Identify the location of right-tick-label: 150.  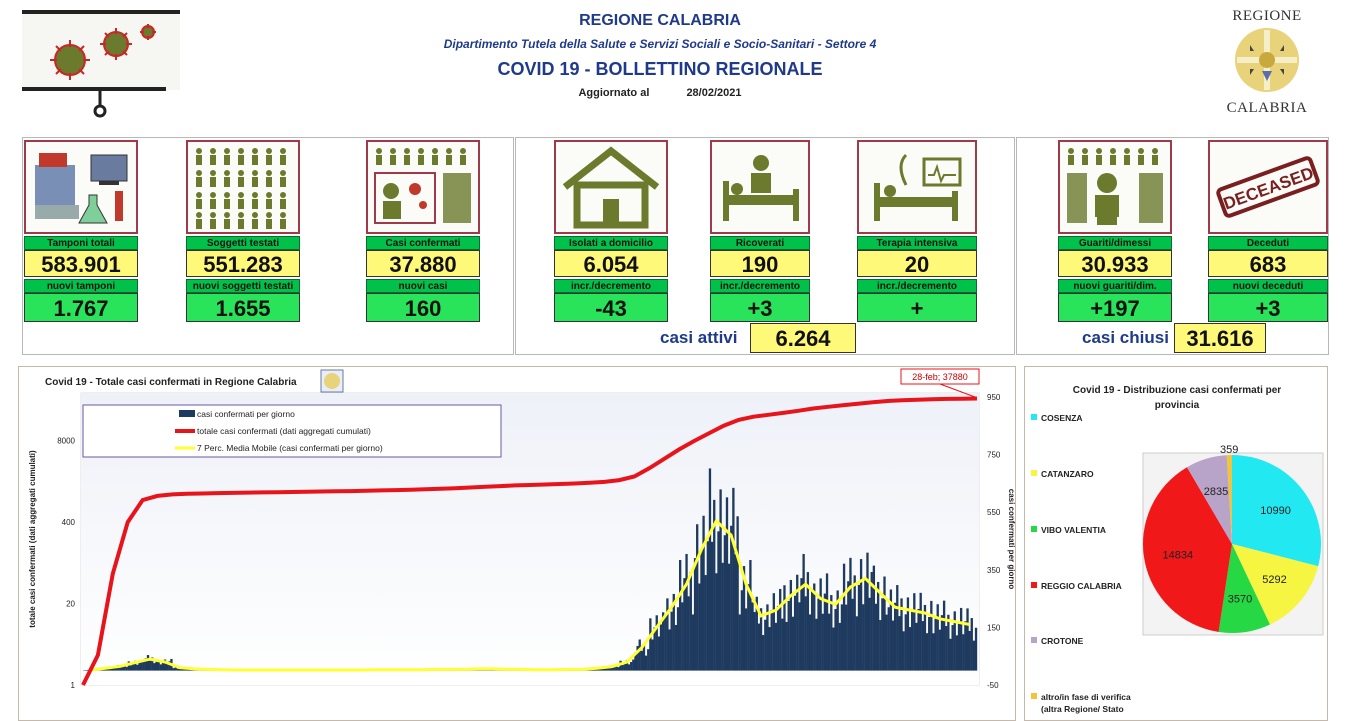
(994, 627).